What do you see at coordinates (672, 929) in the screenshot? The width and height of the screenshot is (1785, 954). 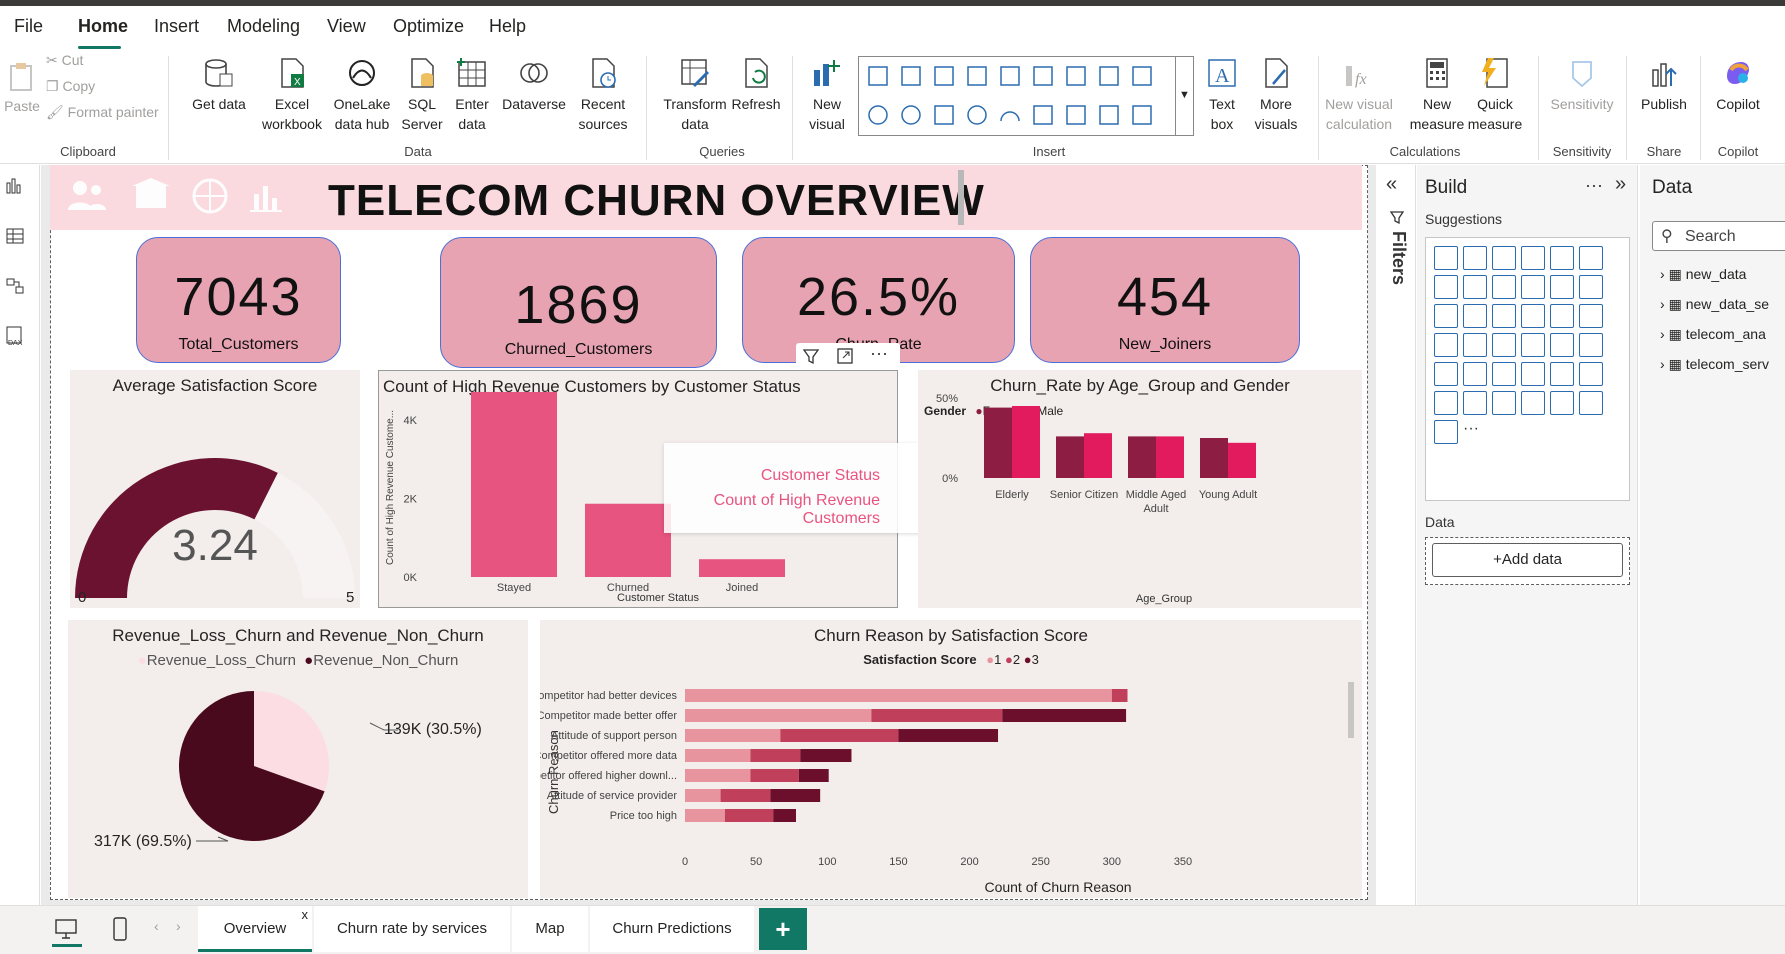 I see `tab-churn-predictions: Churn Predictions` at bounding box center [672, 929].